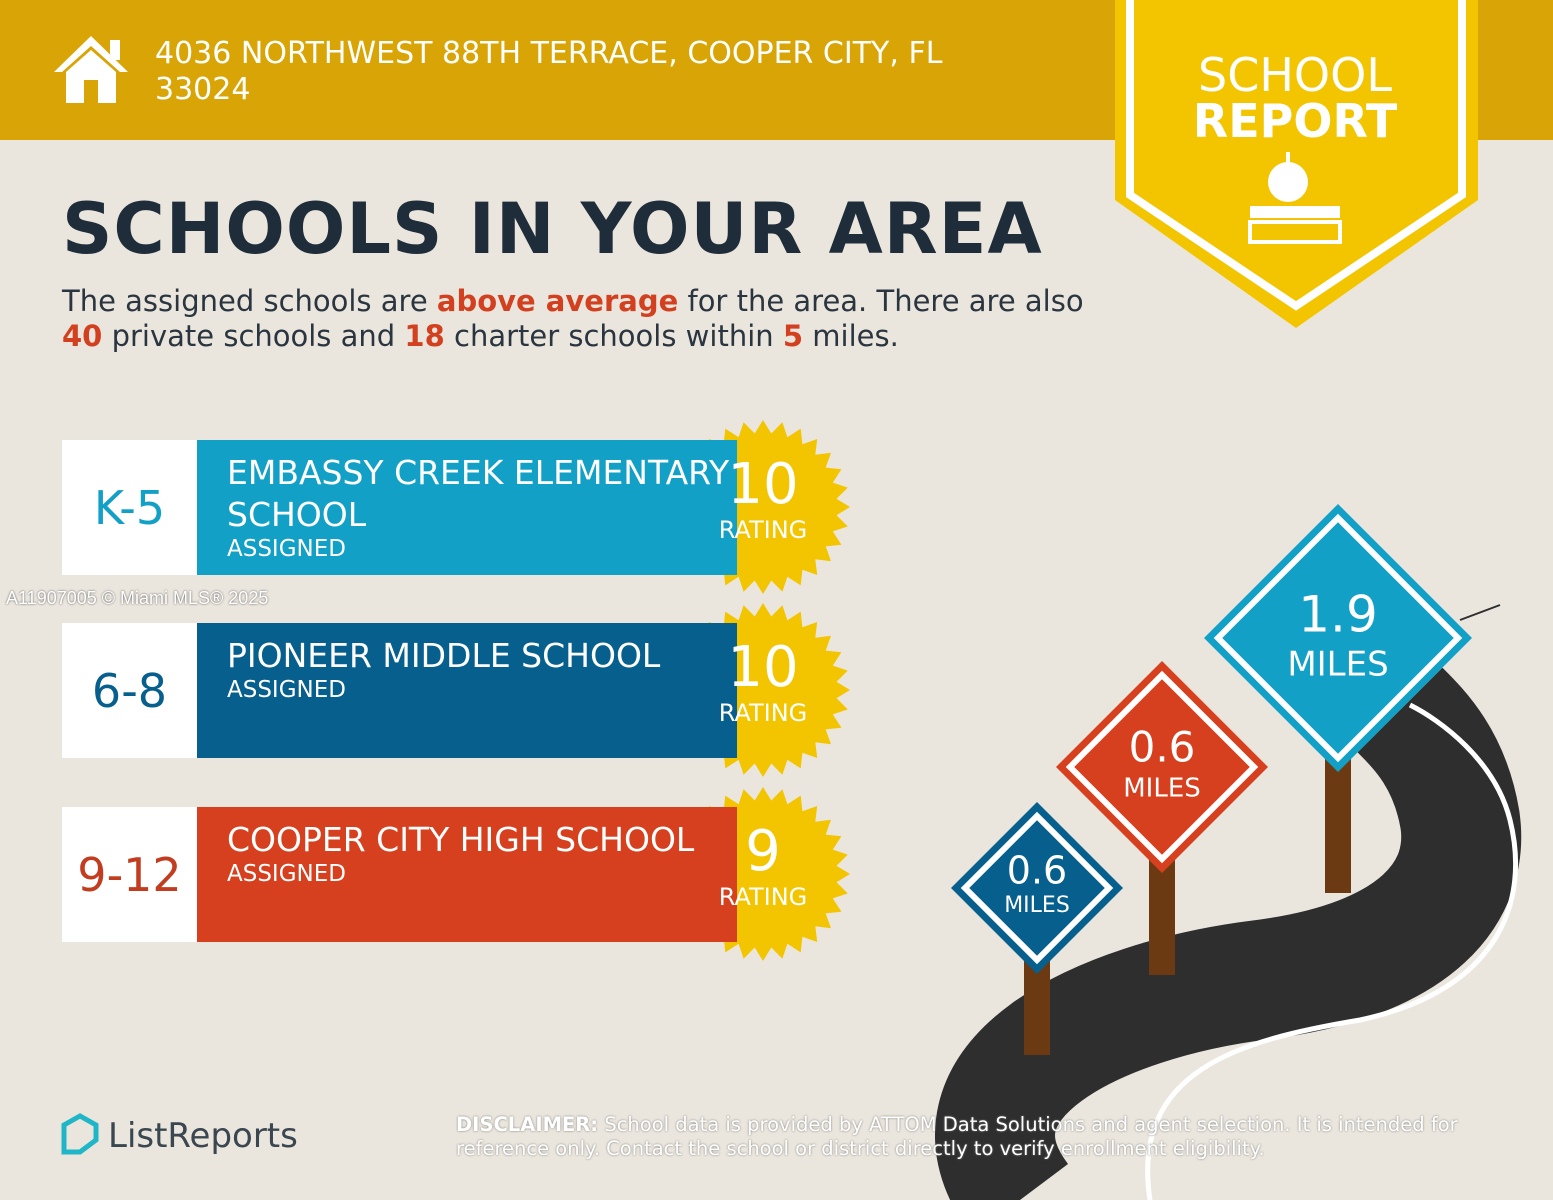 This screenshot has height=1200, width=1553. What do you see at coordinates (478, 493) in the screenshot?
I see `school-name: EMBASSY CREEK ELEMENTARY SCHOOL` at bounding box center [478, 493].